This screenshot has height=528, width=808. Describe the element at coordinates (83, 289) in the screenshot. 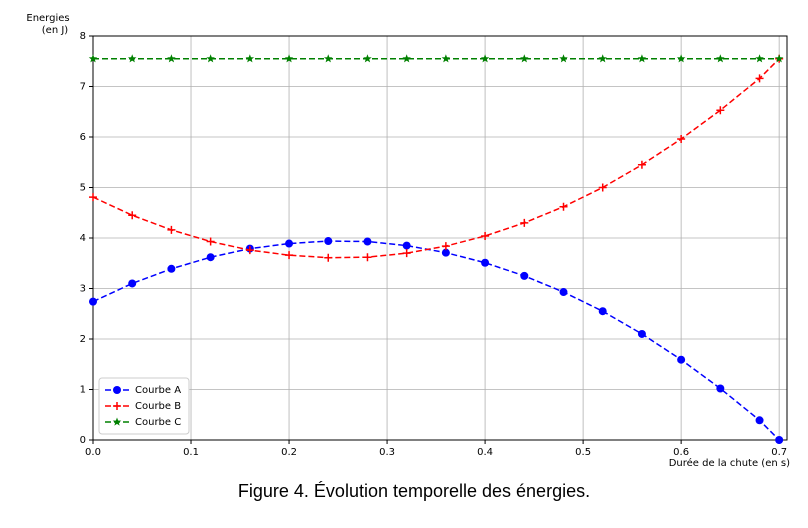

I see `y-tick-label: 3` at that location.